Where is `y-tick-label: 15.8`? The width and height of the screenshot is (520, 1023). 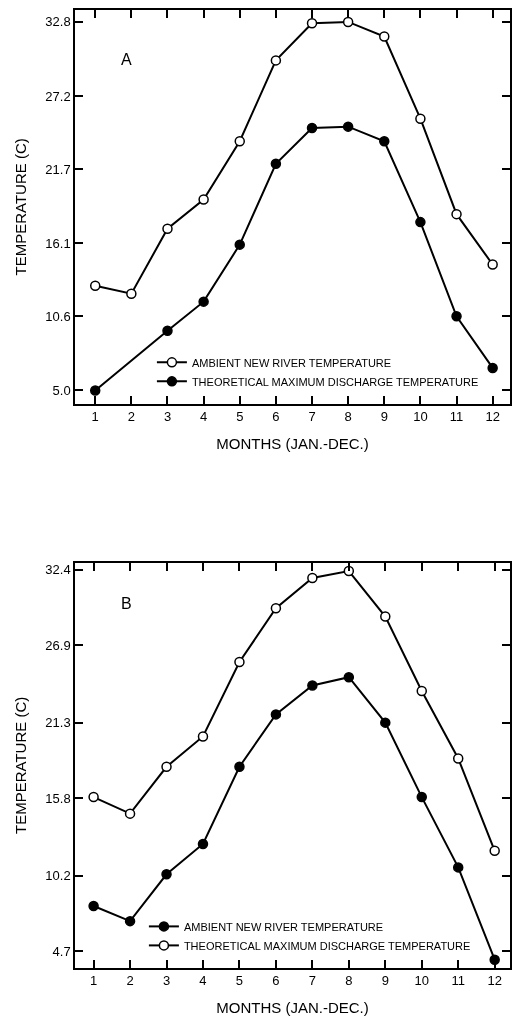
y-tick-label: 15.8 is located at coordinates (58, 799).